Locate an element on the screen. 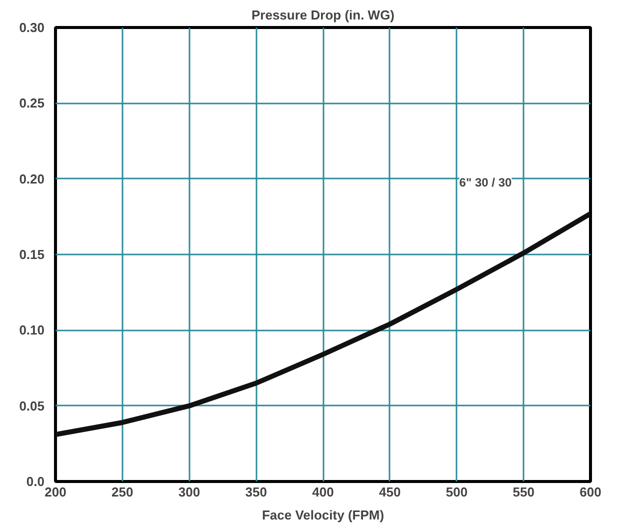 The width and height of the screenshot is (617, 532). y-tick-label: 0.30 is located at coordinates (32, 27).